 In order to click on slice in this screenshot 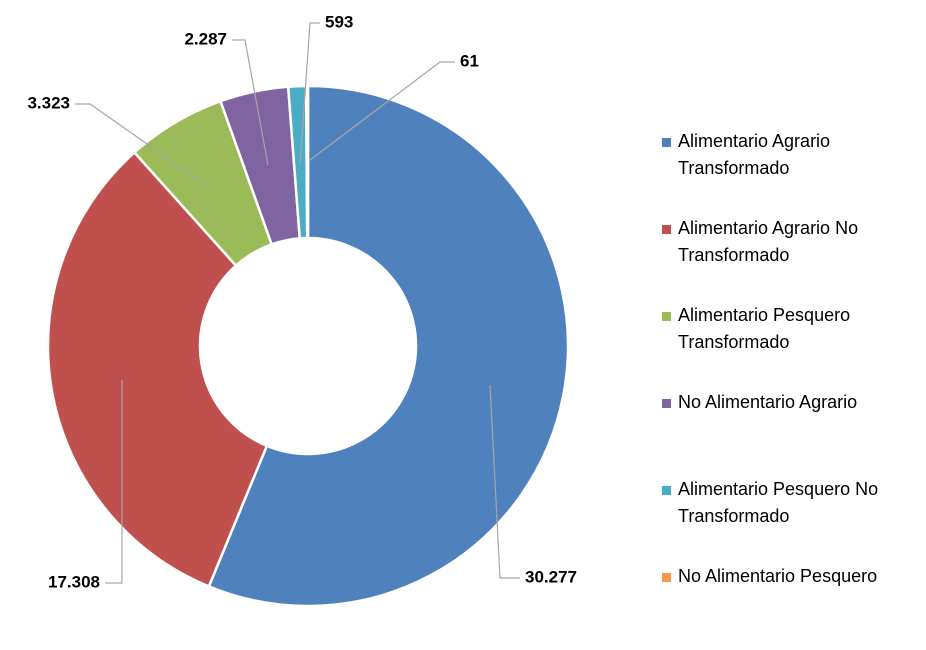, I will do `click(307, 162)`.